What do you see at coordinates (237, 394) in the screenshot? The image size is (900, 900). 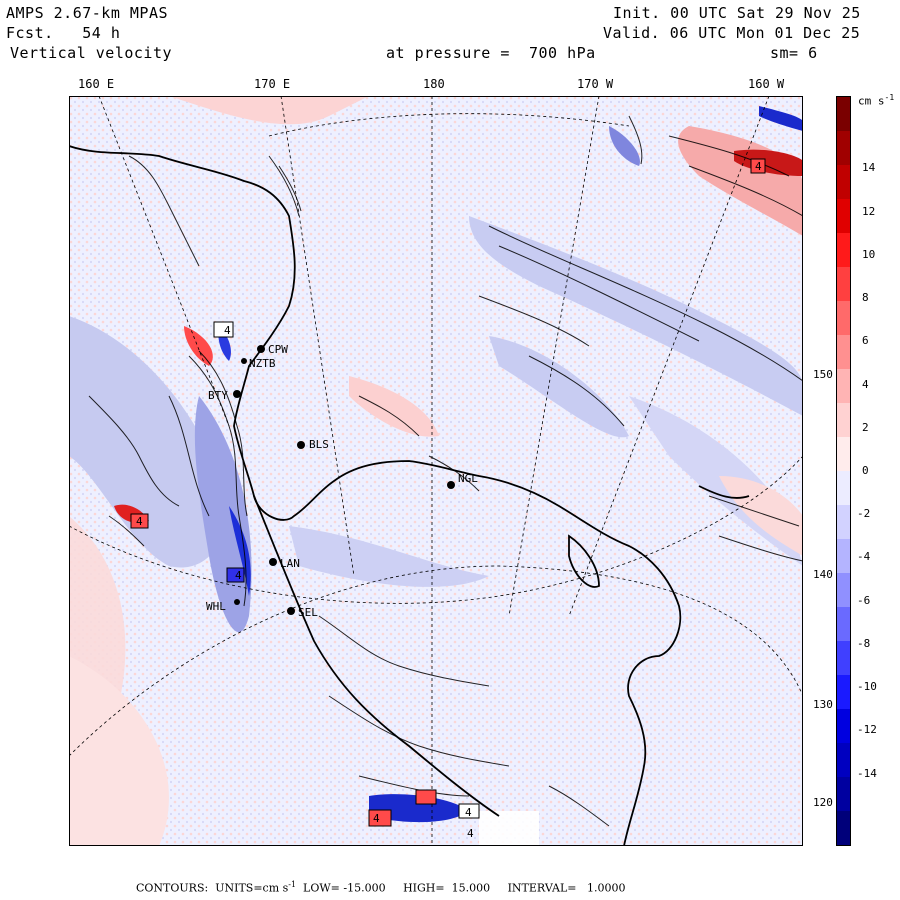 I see `station-bty` at bounding box center [237, 394].